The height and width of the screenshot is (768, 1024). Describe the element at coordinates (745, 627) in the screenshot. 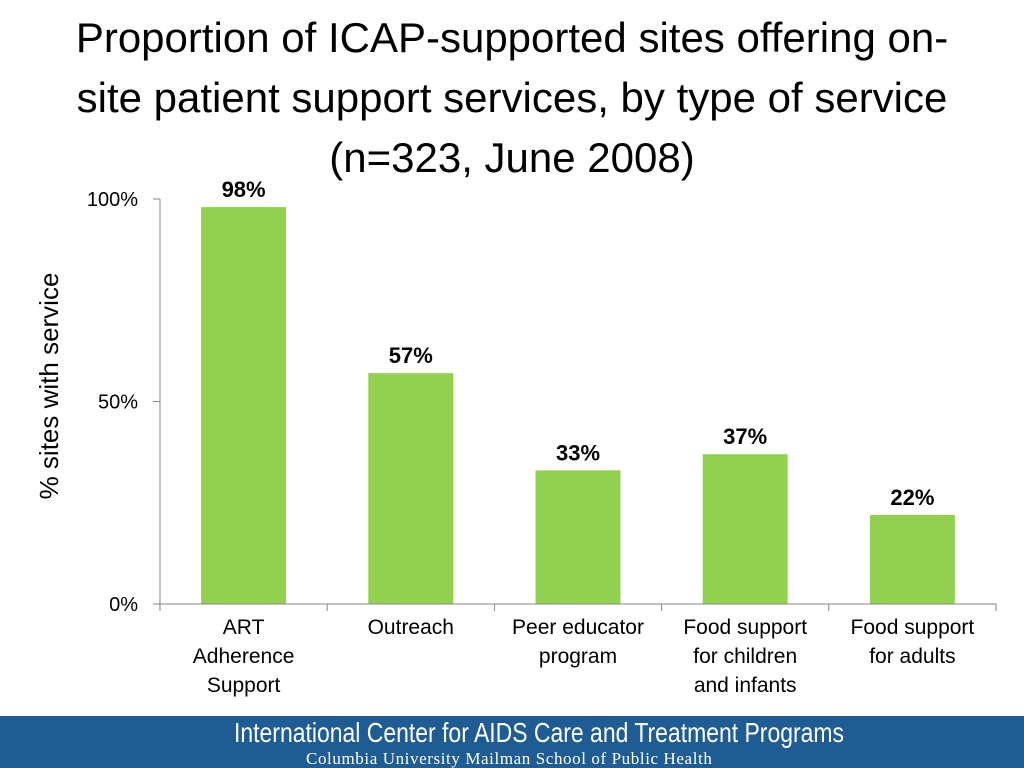

I see `x-category-label-4-line-1: Food support` at that location.